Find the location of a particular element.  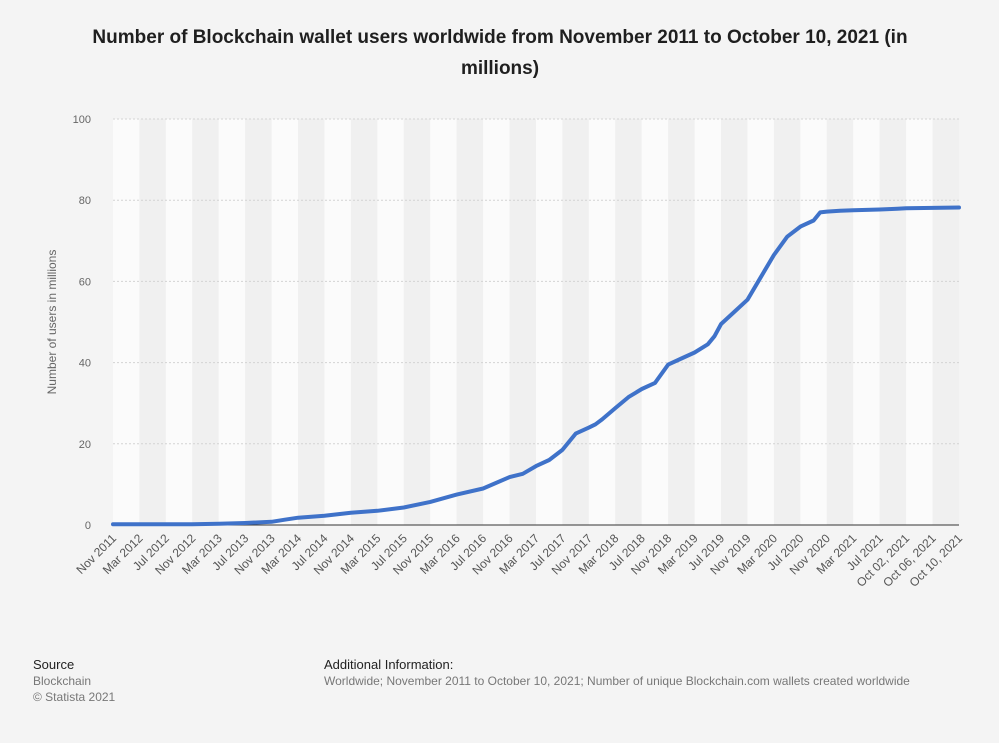

y-tick-label: 40 is located at coordinates (85, 364).